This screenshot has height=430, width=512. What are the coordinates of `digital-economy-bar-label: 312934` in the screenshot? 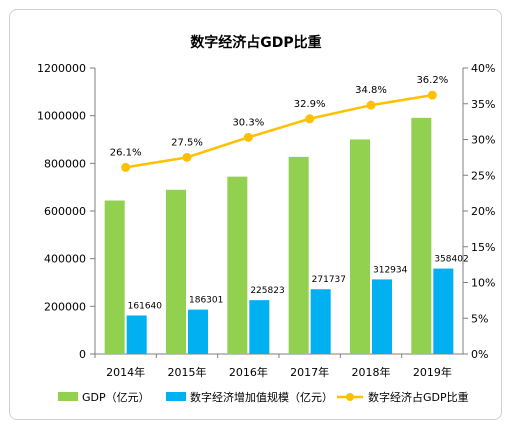 It's located at (390, 270).